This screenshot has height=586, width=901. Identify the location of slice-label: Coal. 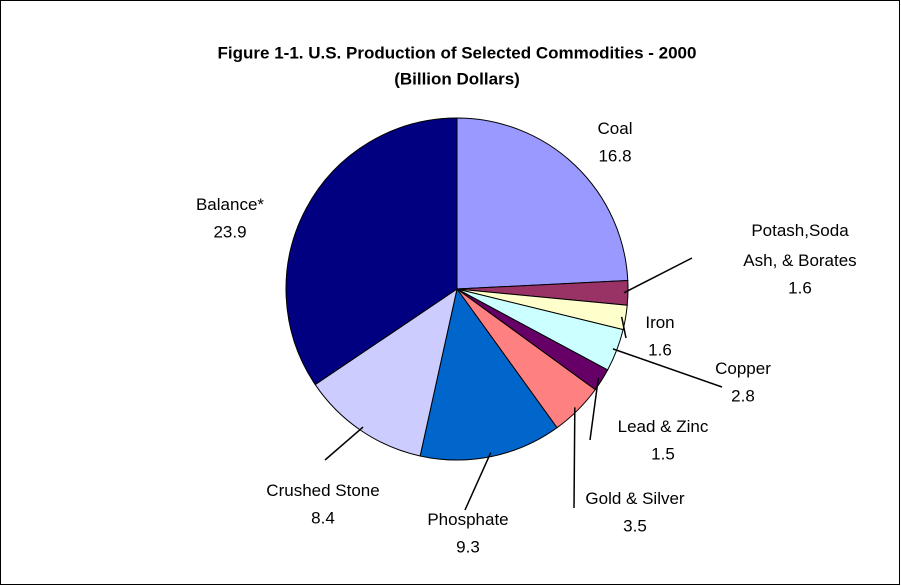
(615, 128).